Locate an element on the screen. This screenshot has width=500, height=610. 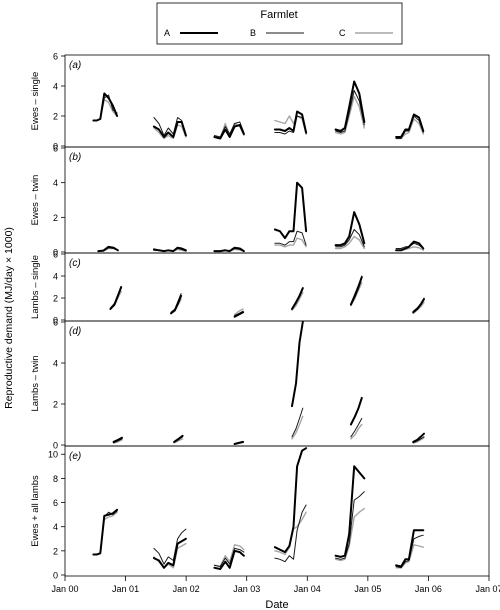
panel-y-label: Lambs – twin is located at coordinates (35, 384).